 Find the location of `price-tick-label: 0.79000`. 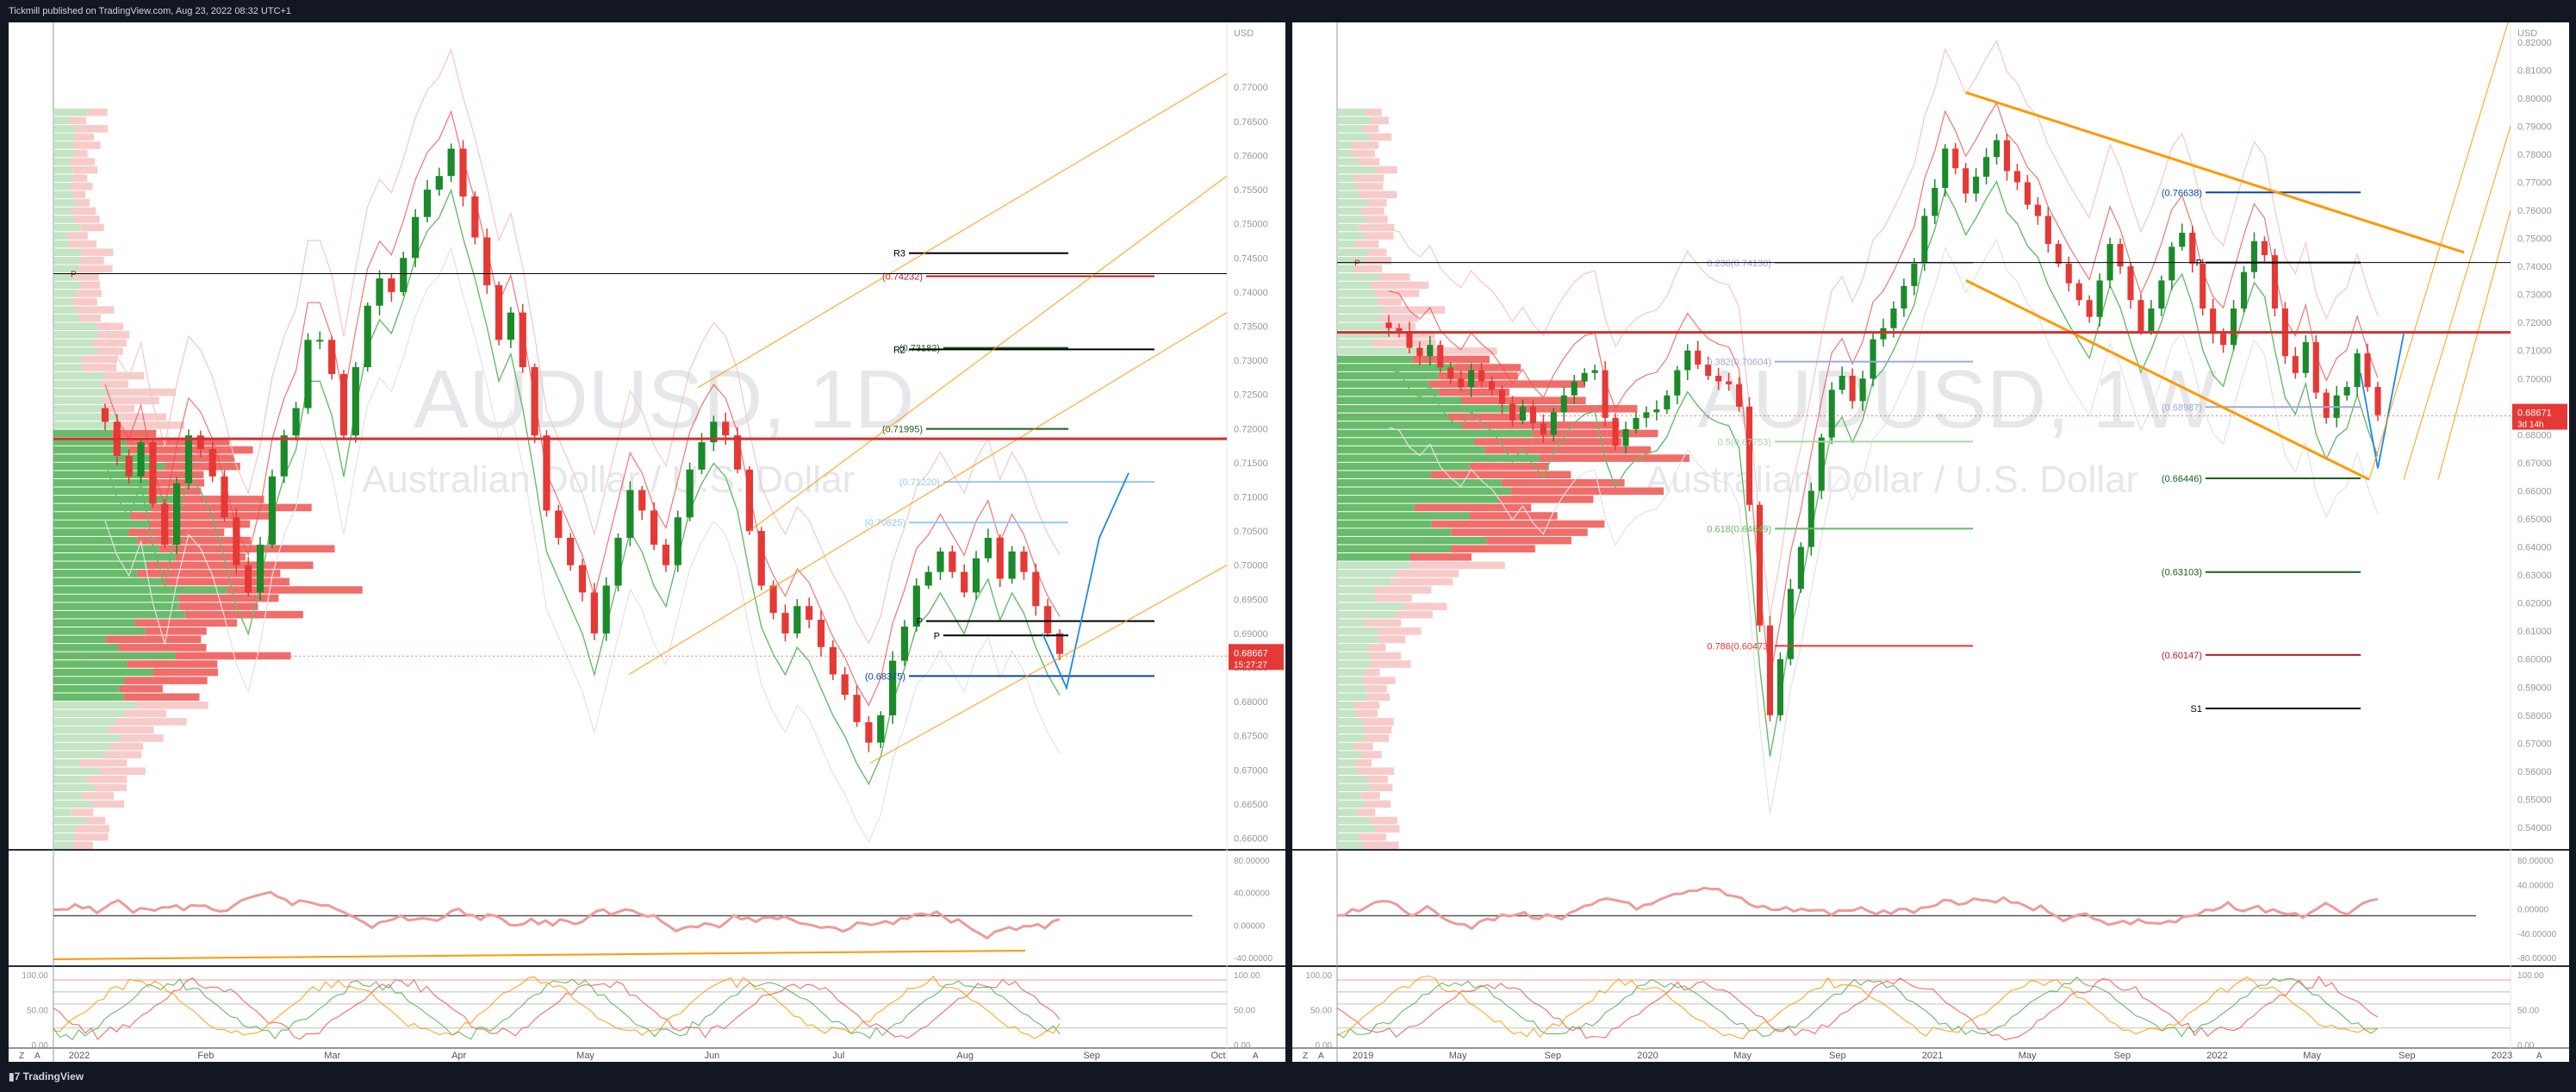

price-tick-label: 0.79000 is located at coordinates (2535, 127).